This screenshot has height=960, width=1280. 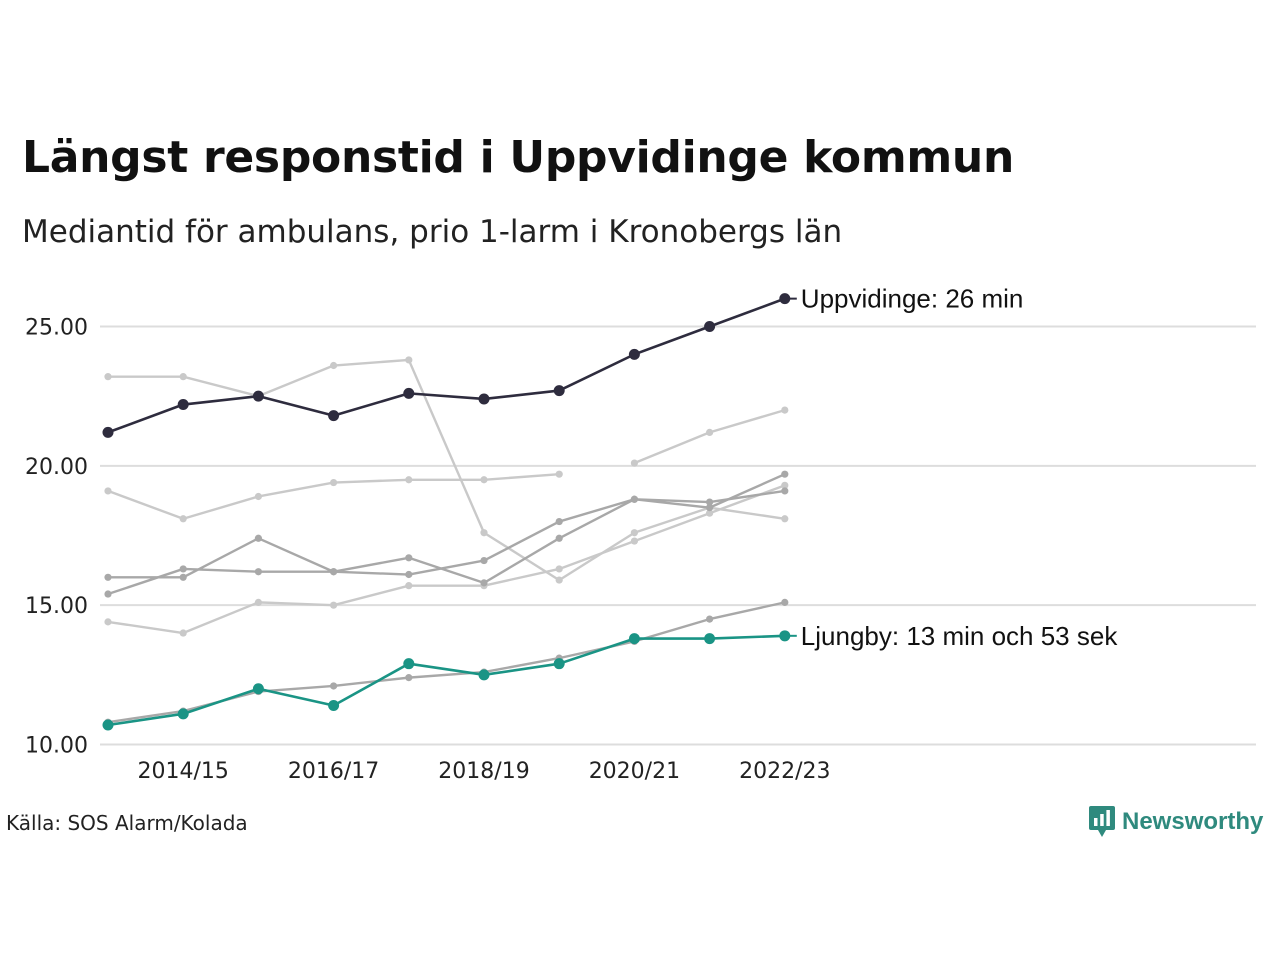 I want to click on series-end-label: Ljungby: 13 min och 53 sek, so click(x=960, y=636).